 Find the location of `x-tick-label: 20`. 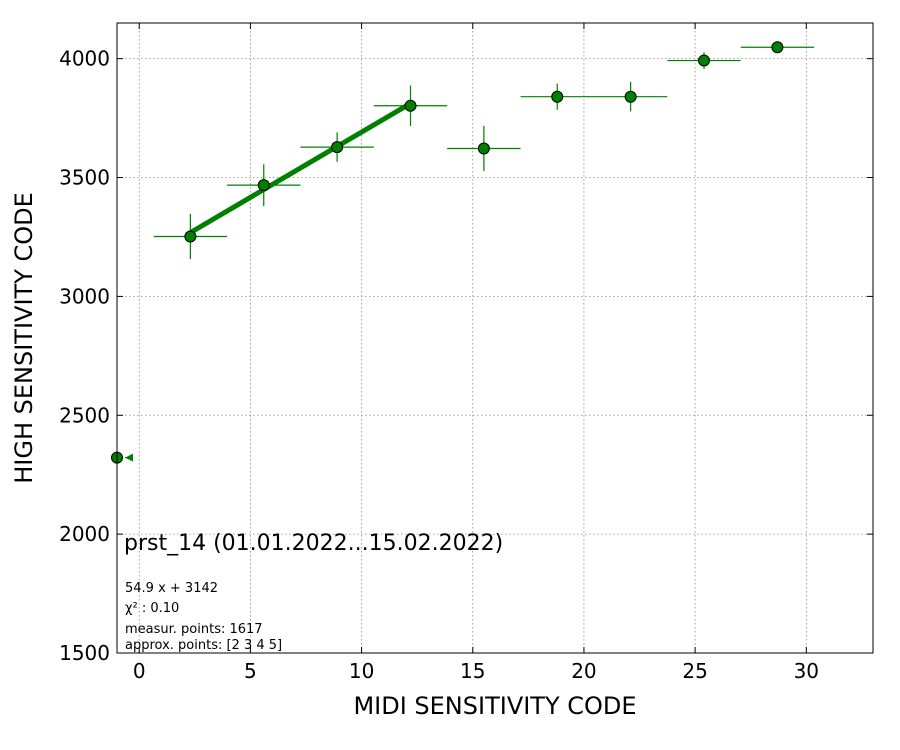

x-tick-label: 20 is located at coordinates (583, 671).